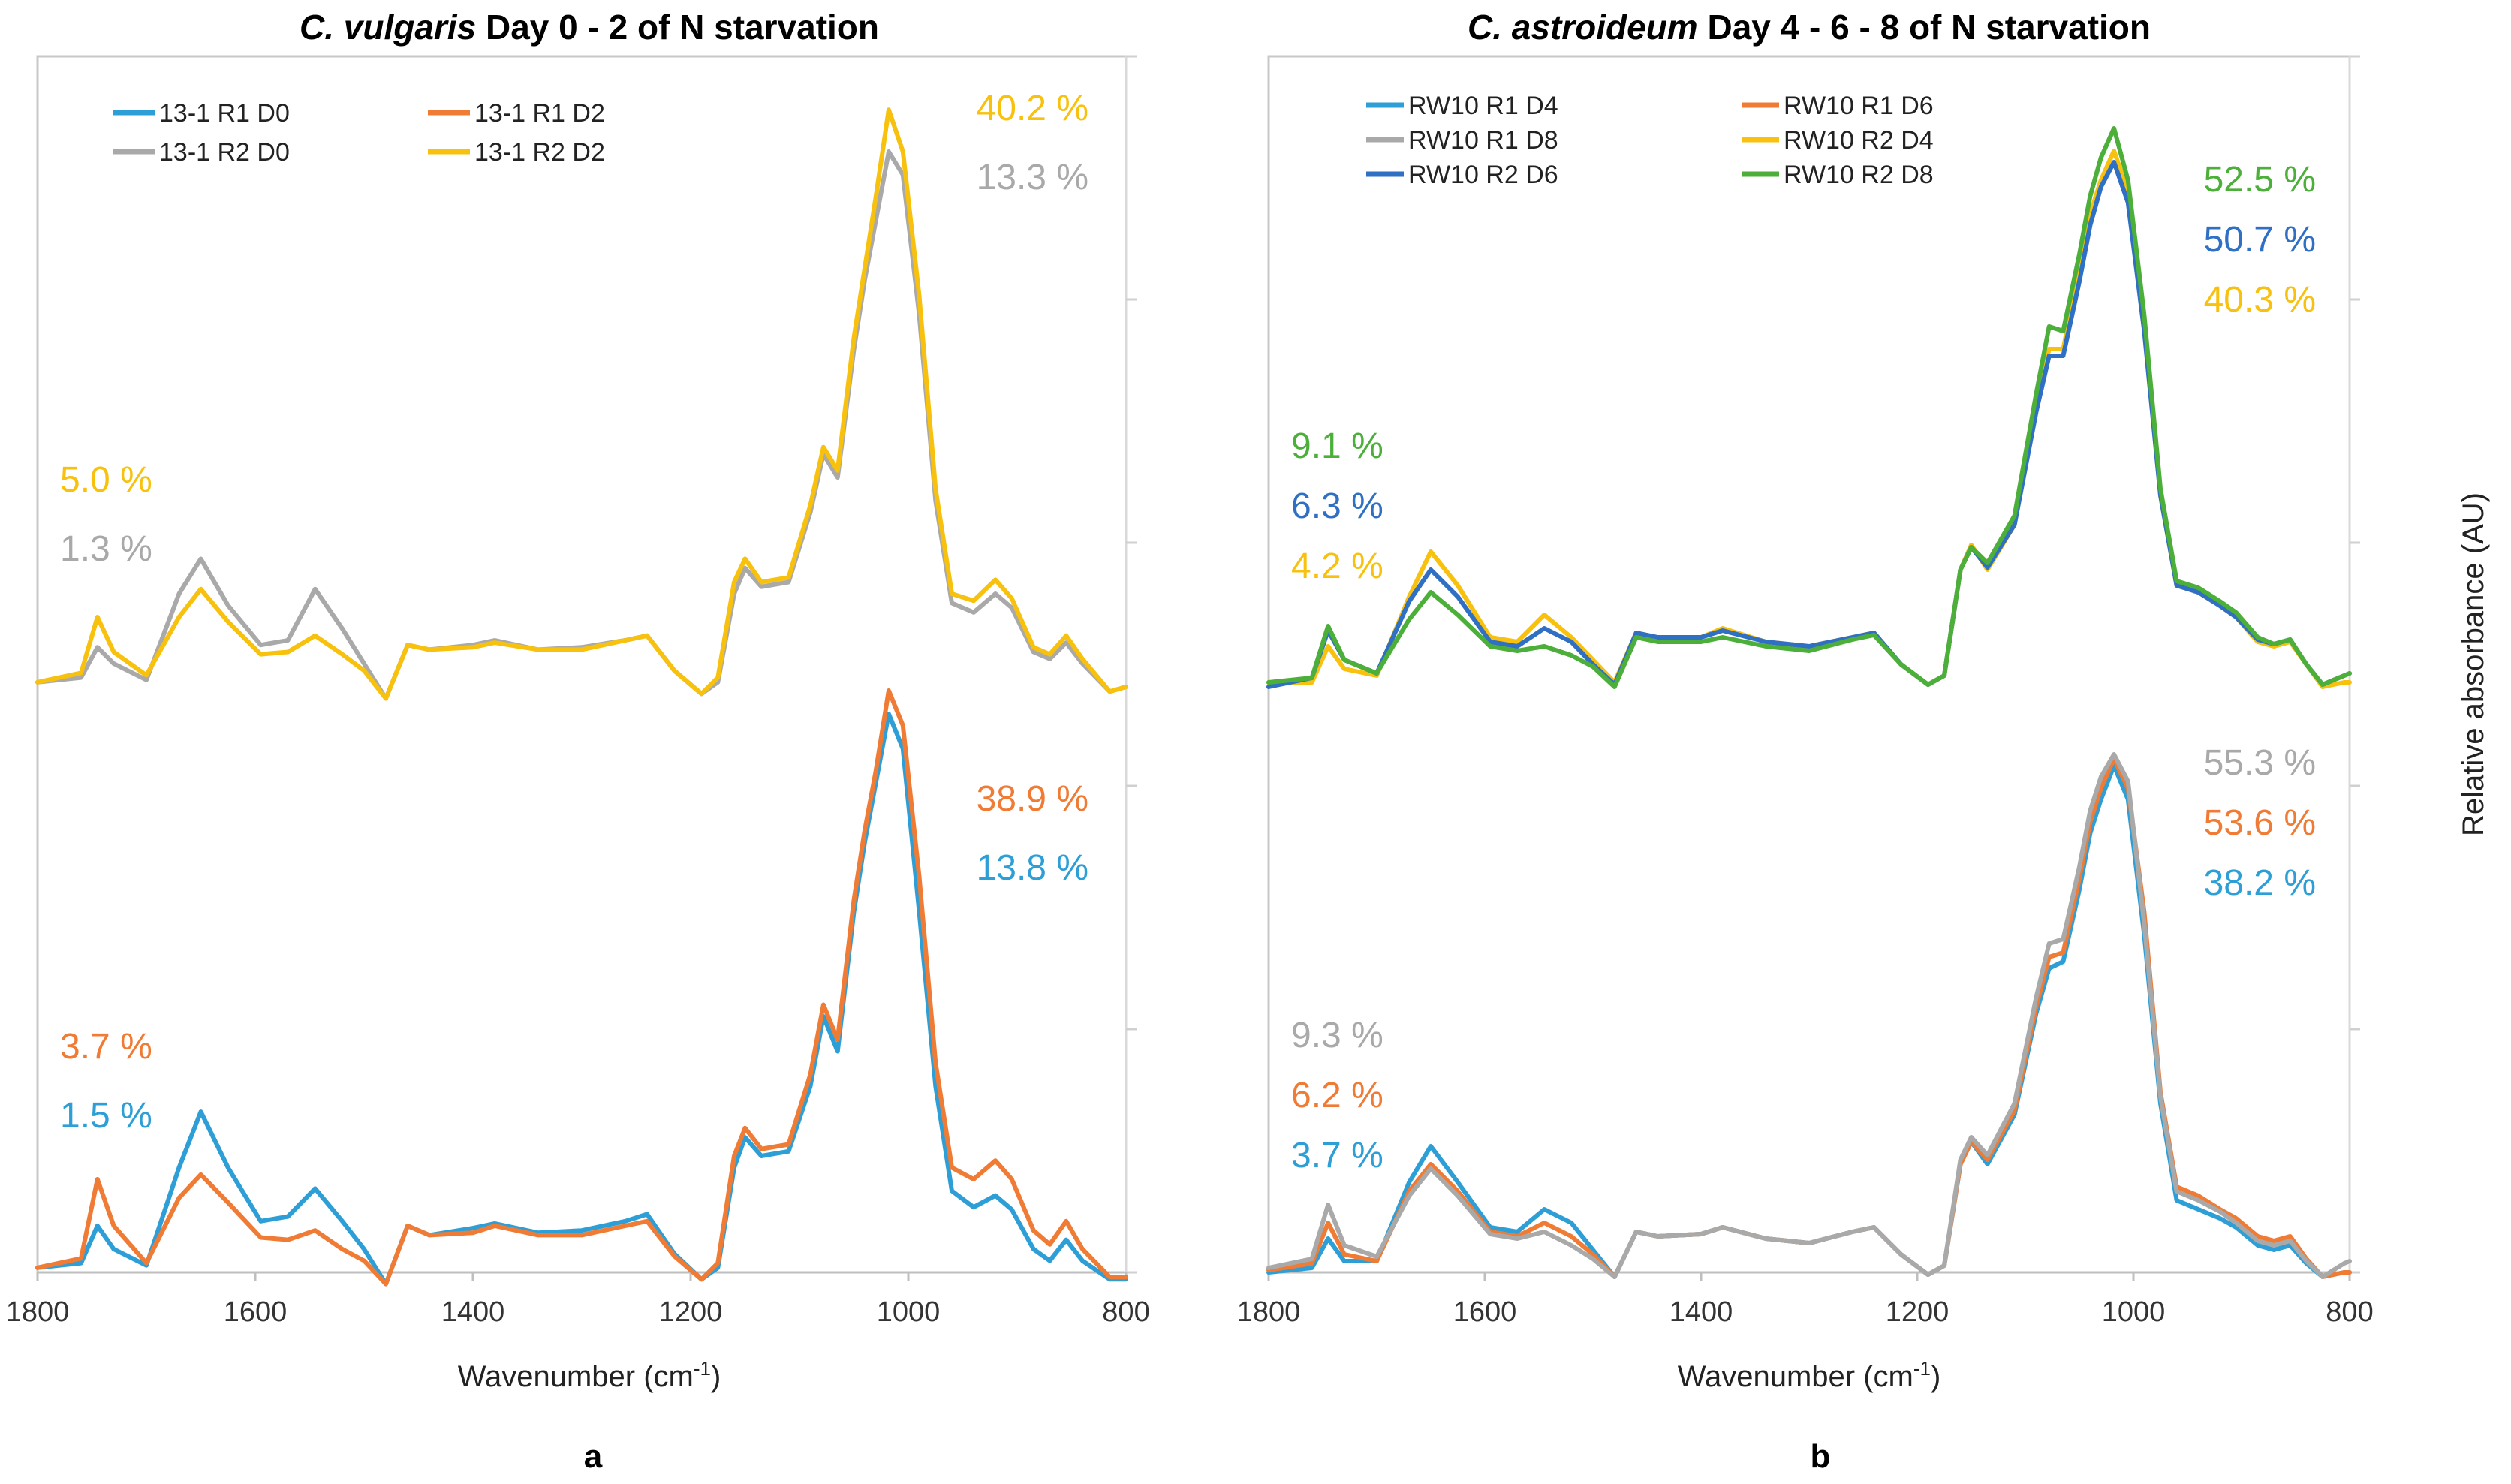 This screenshot has height=1484, width=2511. I want to click on percent-annotation: 5.0 %, so click(106, 480).